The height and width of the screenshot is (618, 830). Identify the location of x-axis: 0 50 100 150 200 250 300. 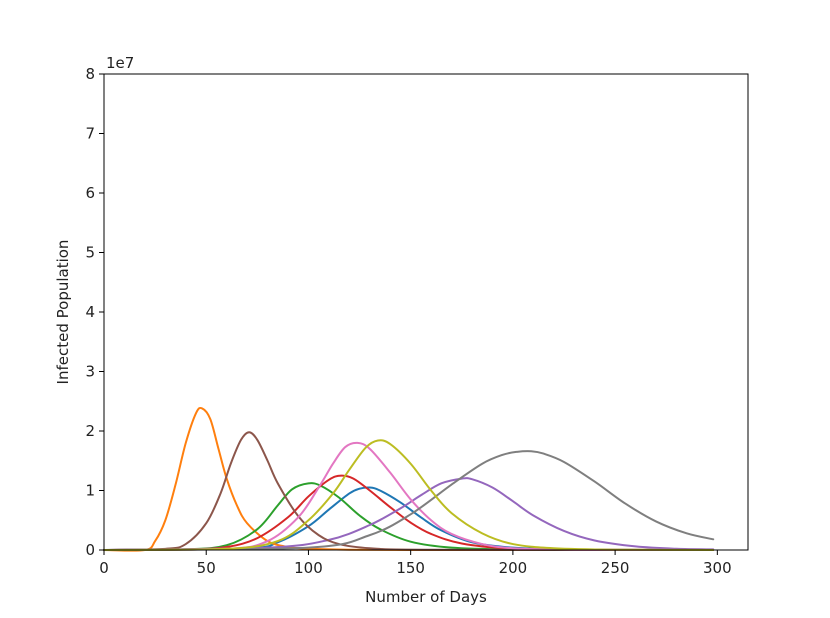
(415, 563).